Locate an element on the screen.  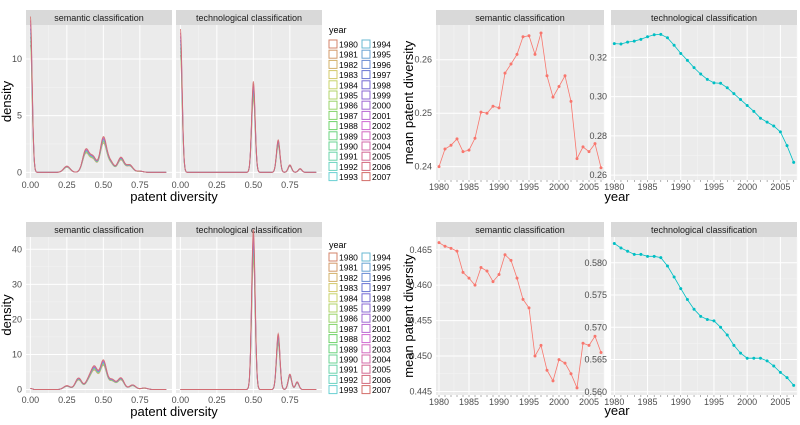
legend-label: 1986 is located at coordinates (348, 106).